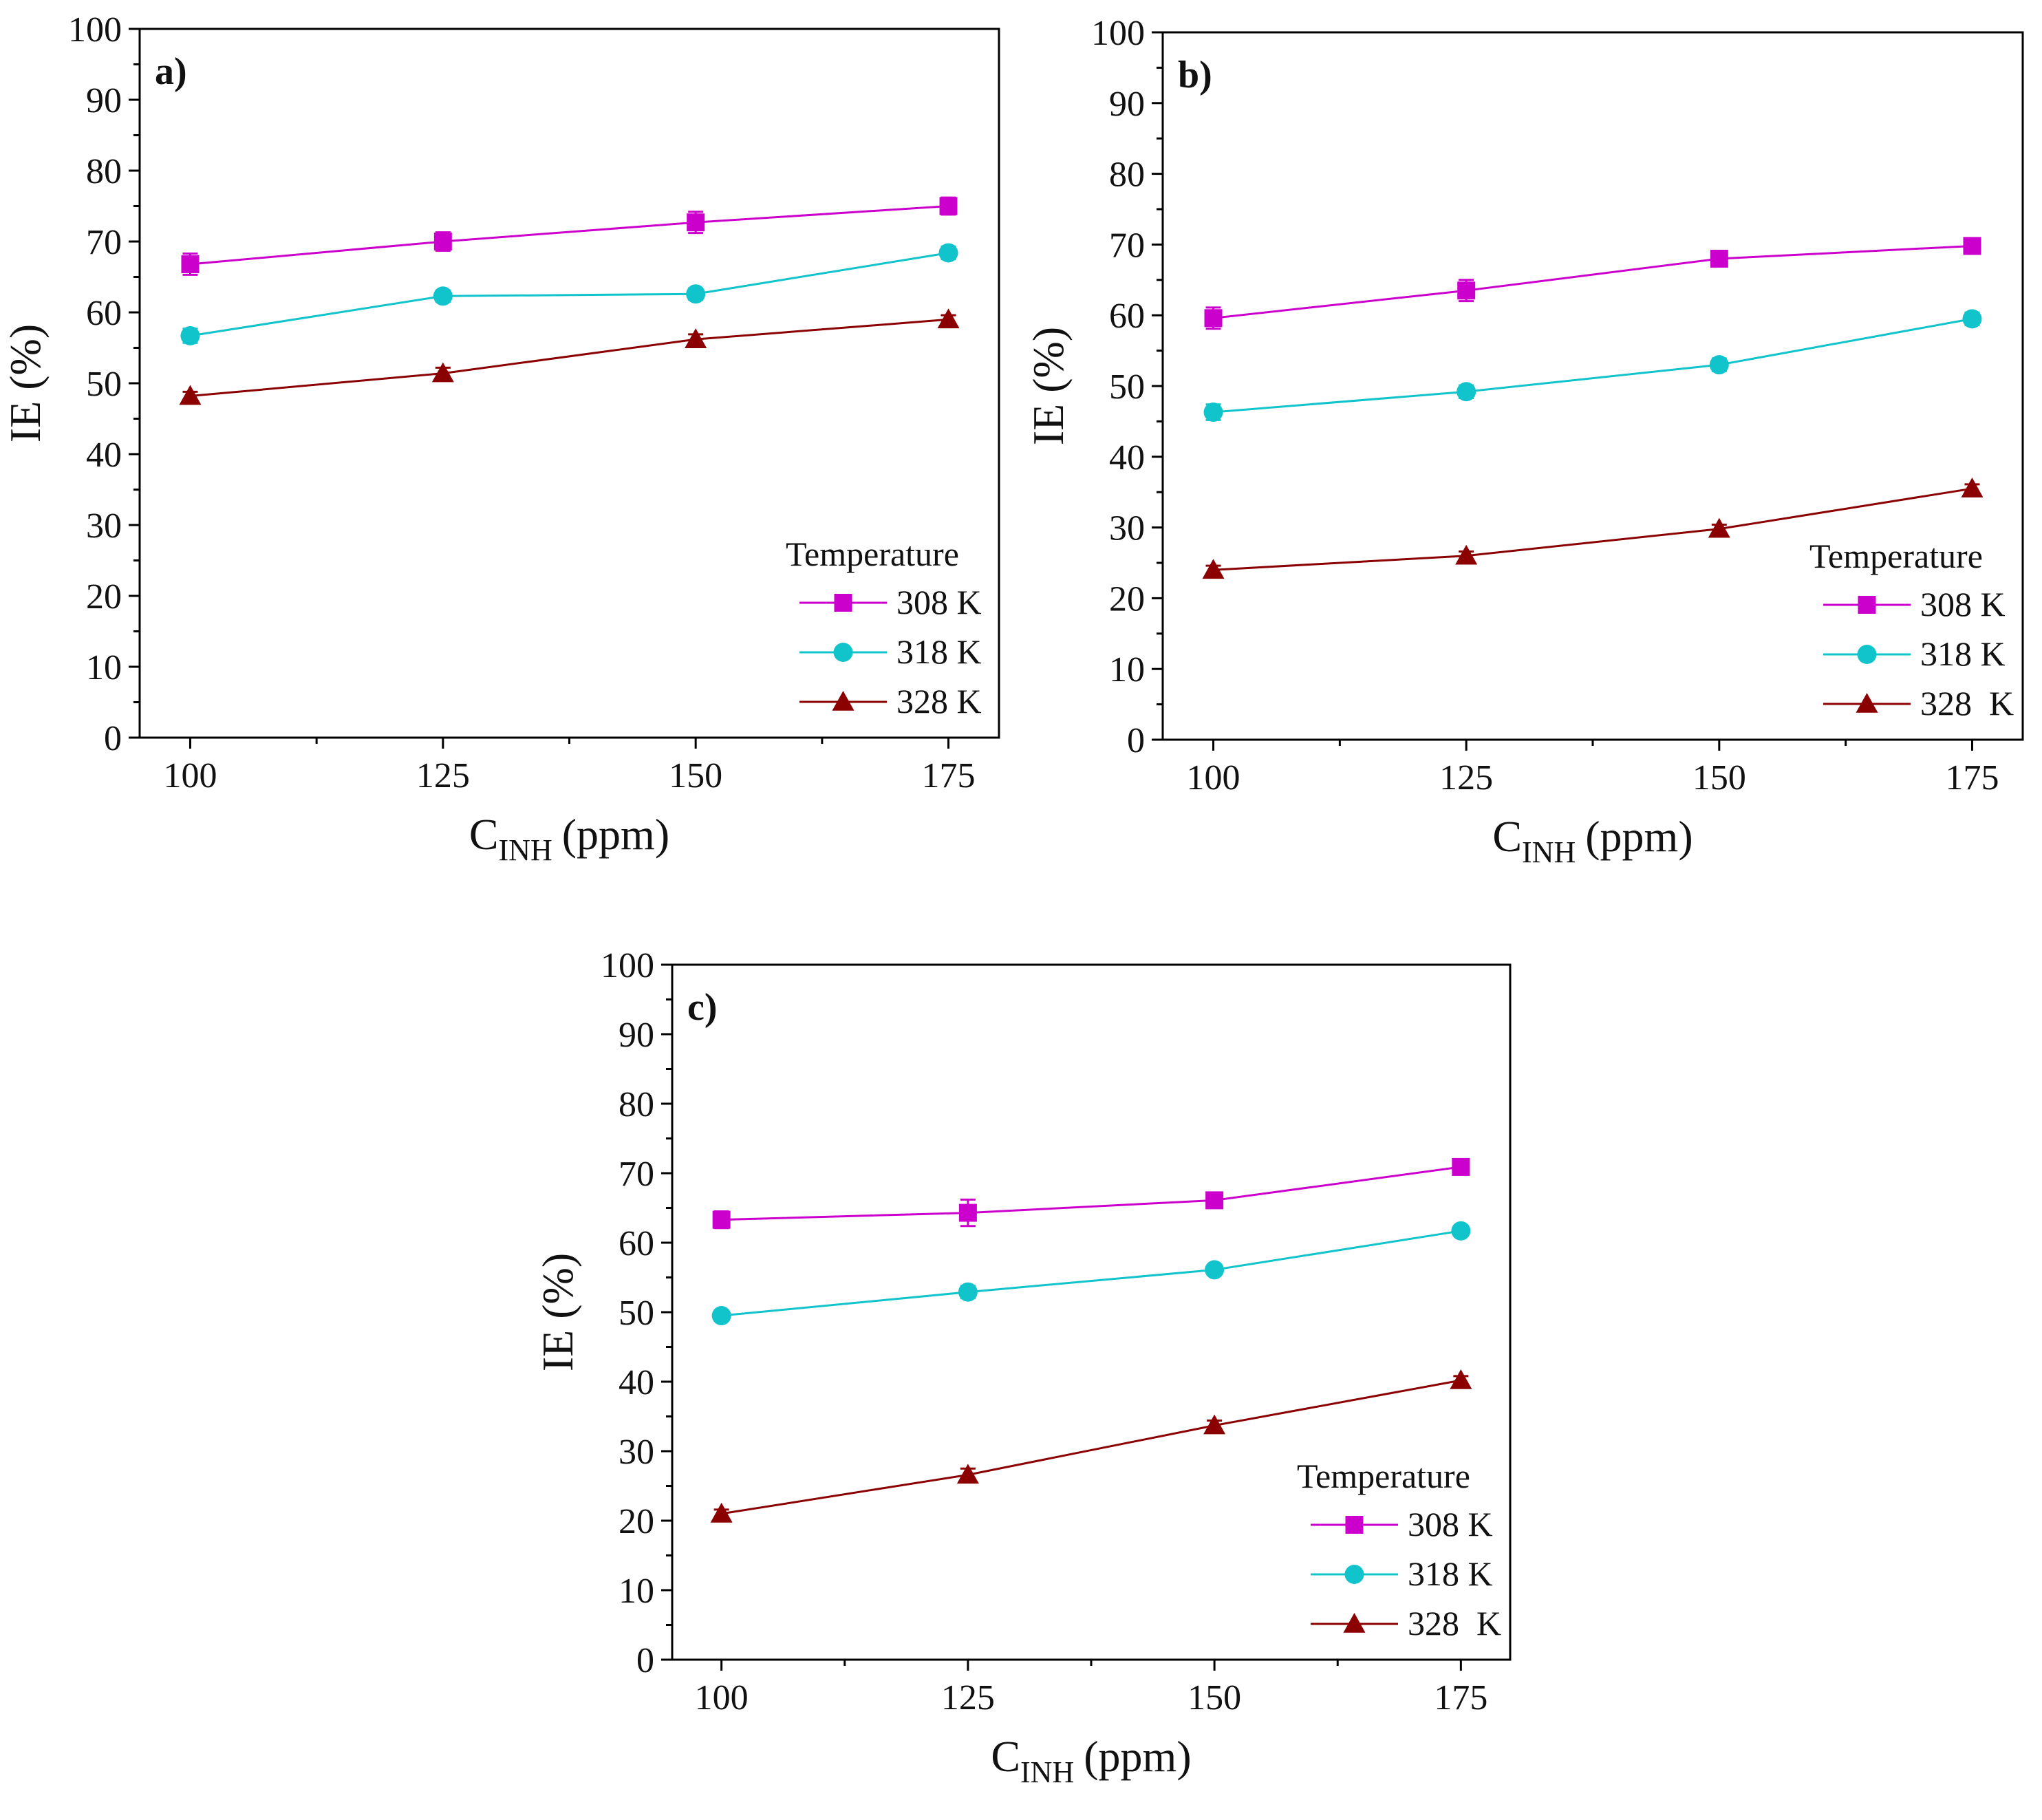  I want to click on series-308-k, so click(1592, 283).